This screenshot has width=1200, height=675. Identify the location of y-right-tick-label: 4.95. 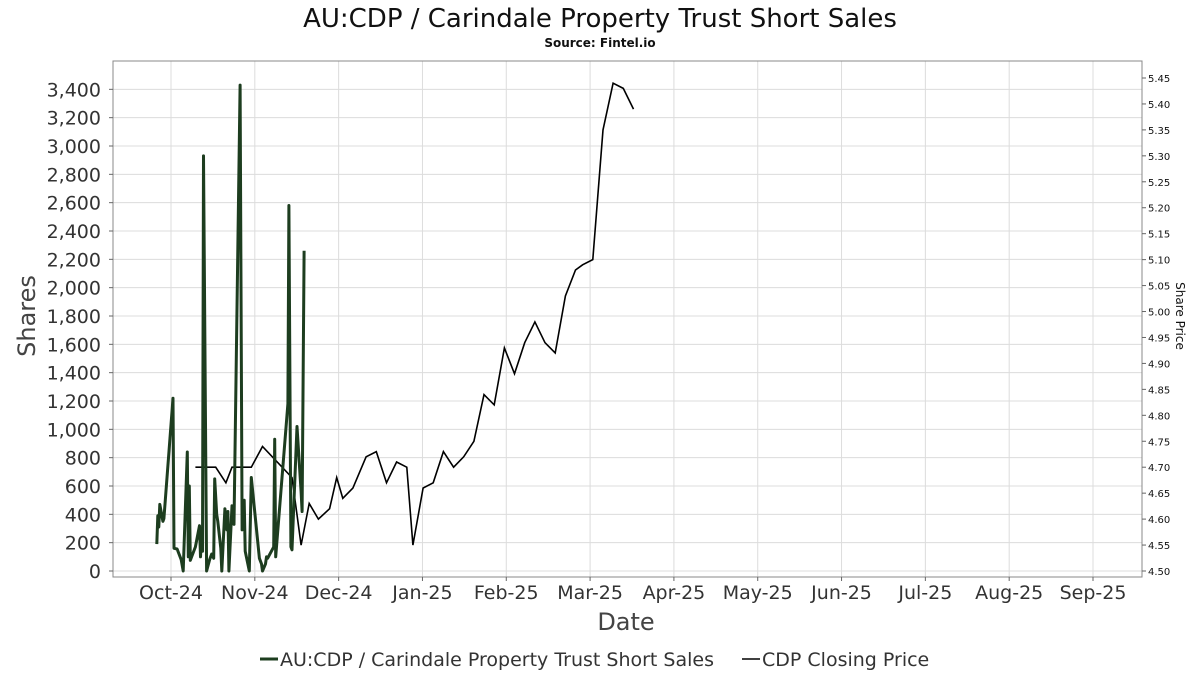
(1159, 338).